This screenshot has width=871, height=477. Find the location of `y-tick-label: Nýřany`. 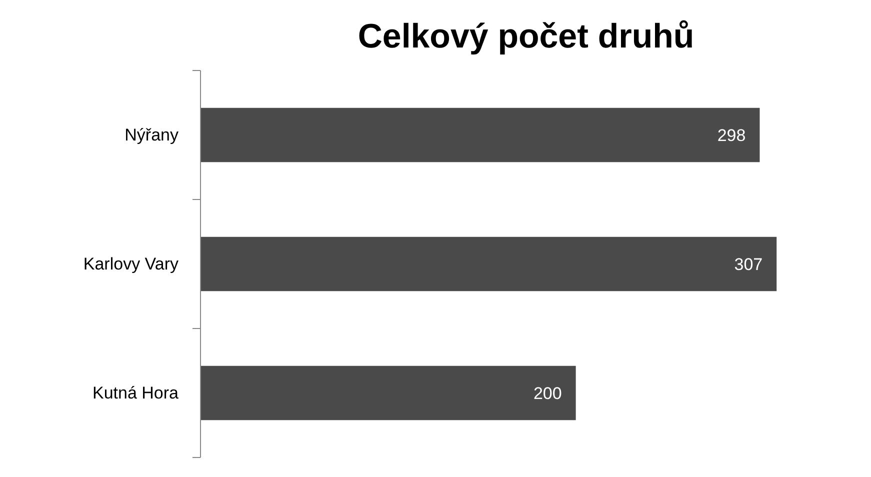

y-tick-label: Nýřany is located at coordinates (151, 135).